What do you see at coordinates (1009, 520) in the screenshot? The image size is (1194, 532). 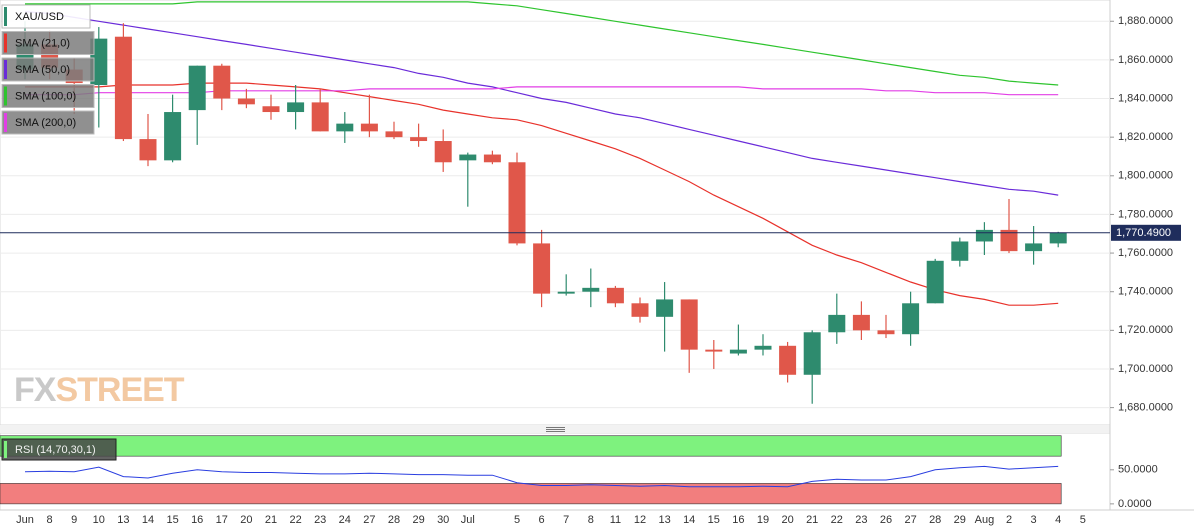 I see `x-tick-label: 2` at bounding box center [1009, 520].